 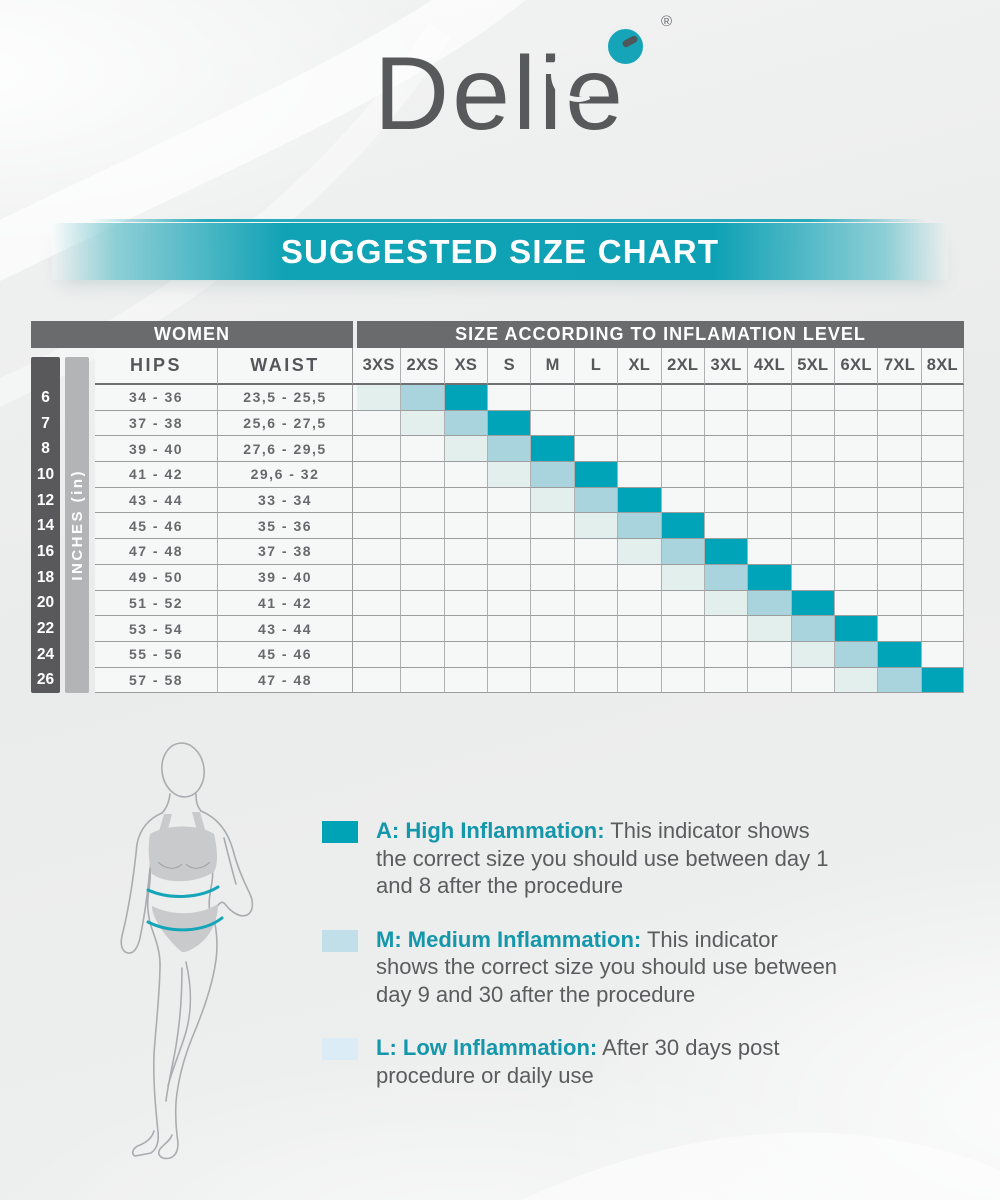 I want to click on hips-cell: 45 - 46, so click(x=156, y=526).